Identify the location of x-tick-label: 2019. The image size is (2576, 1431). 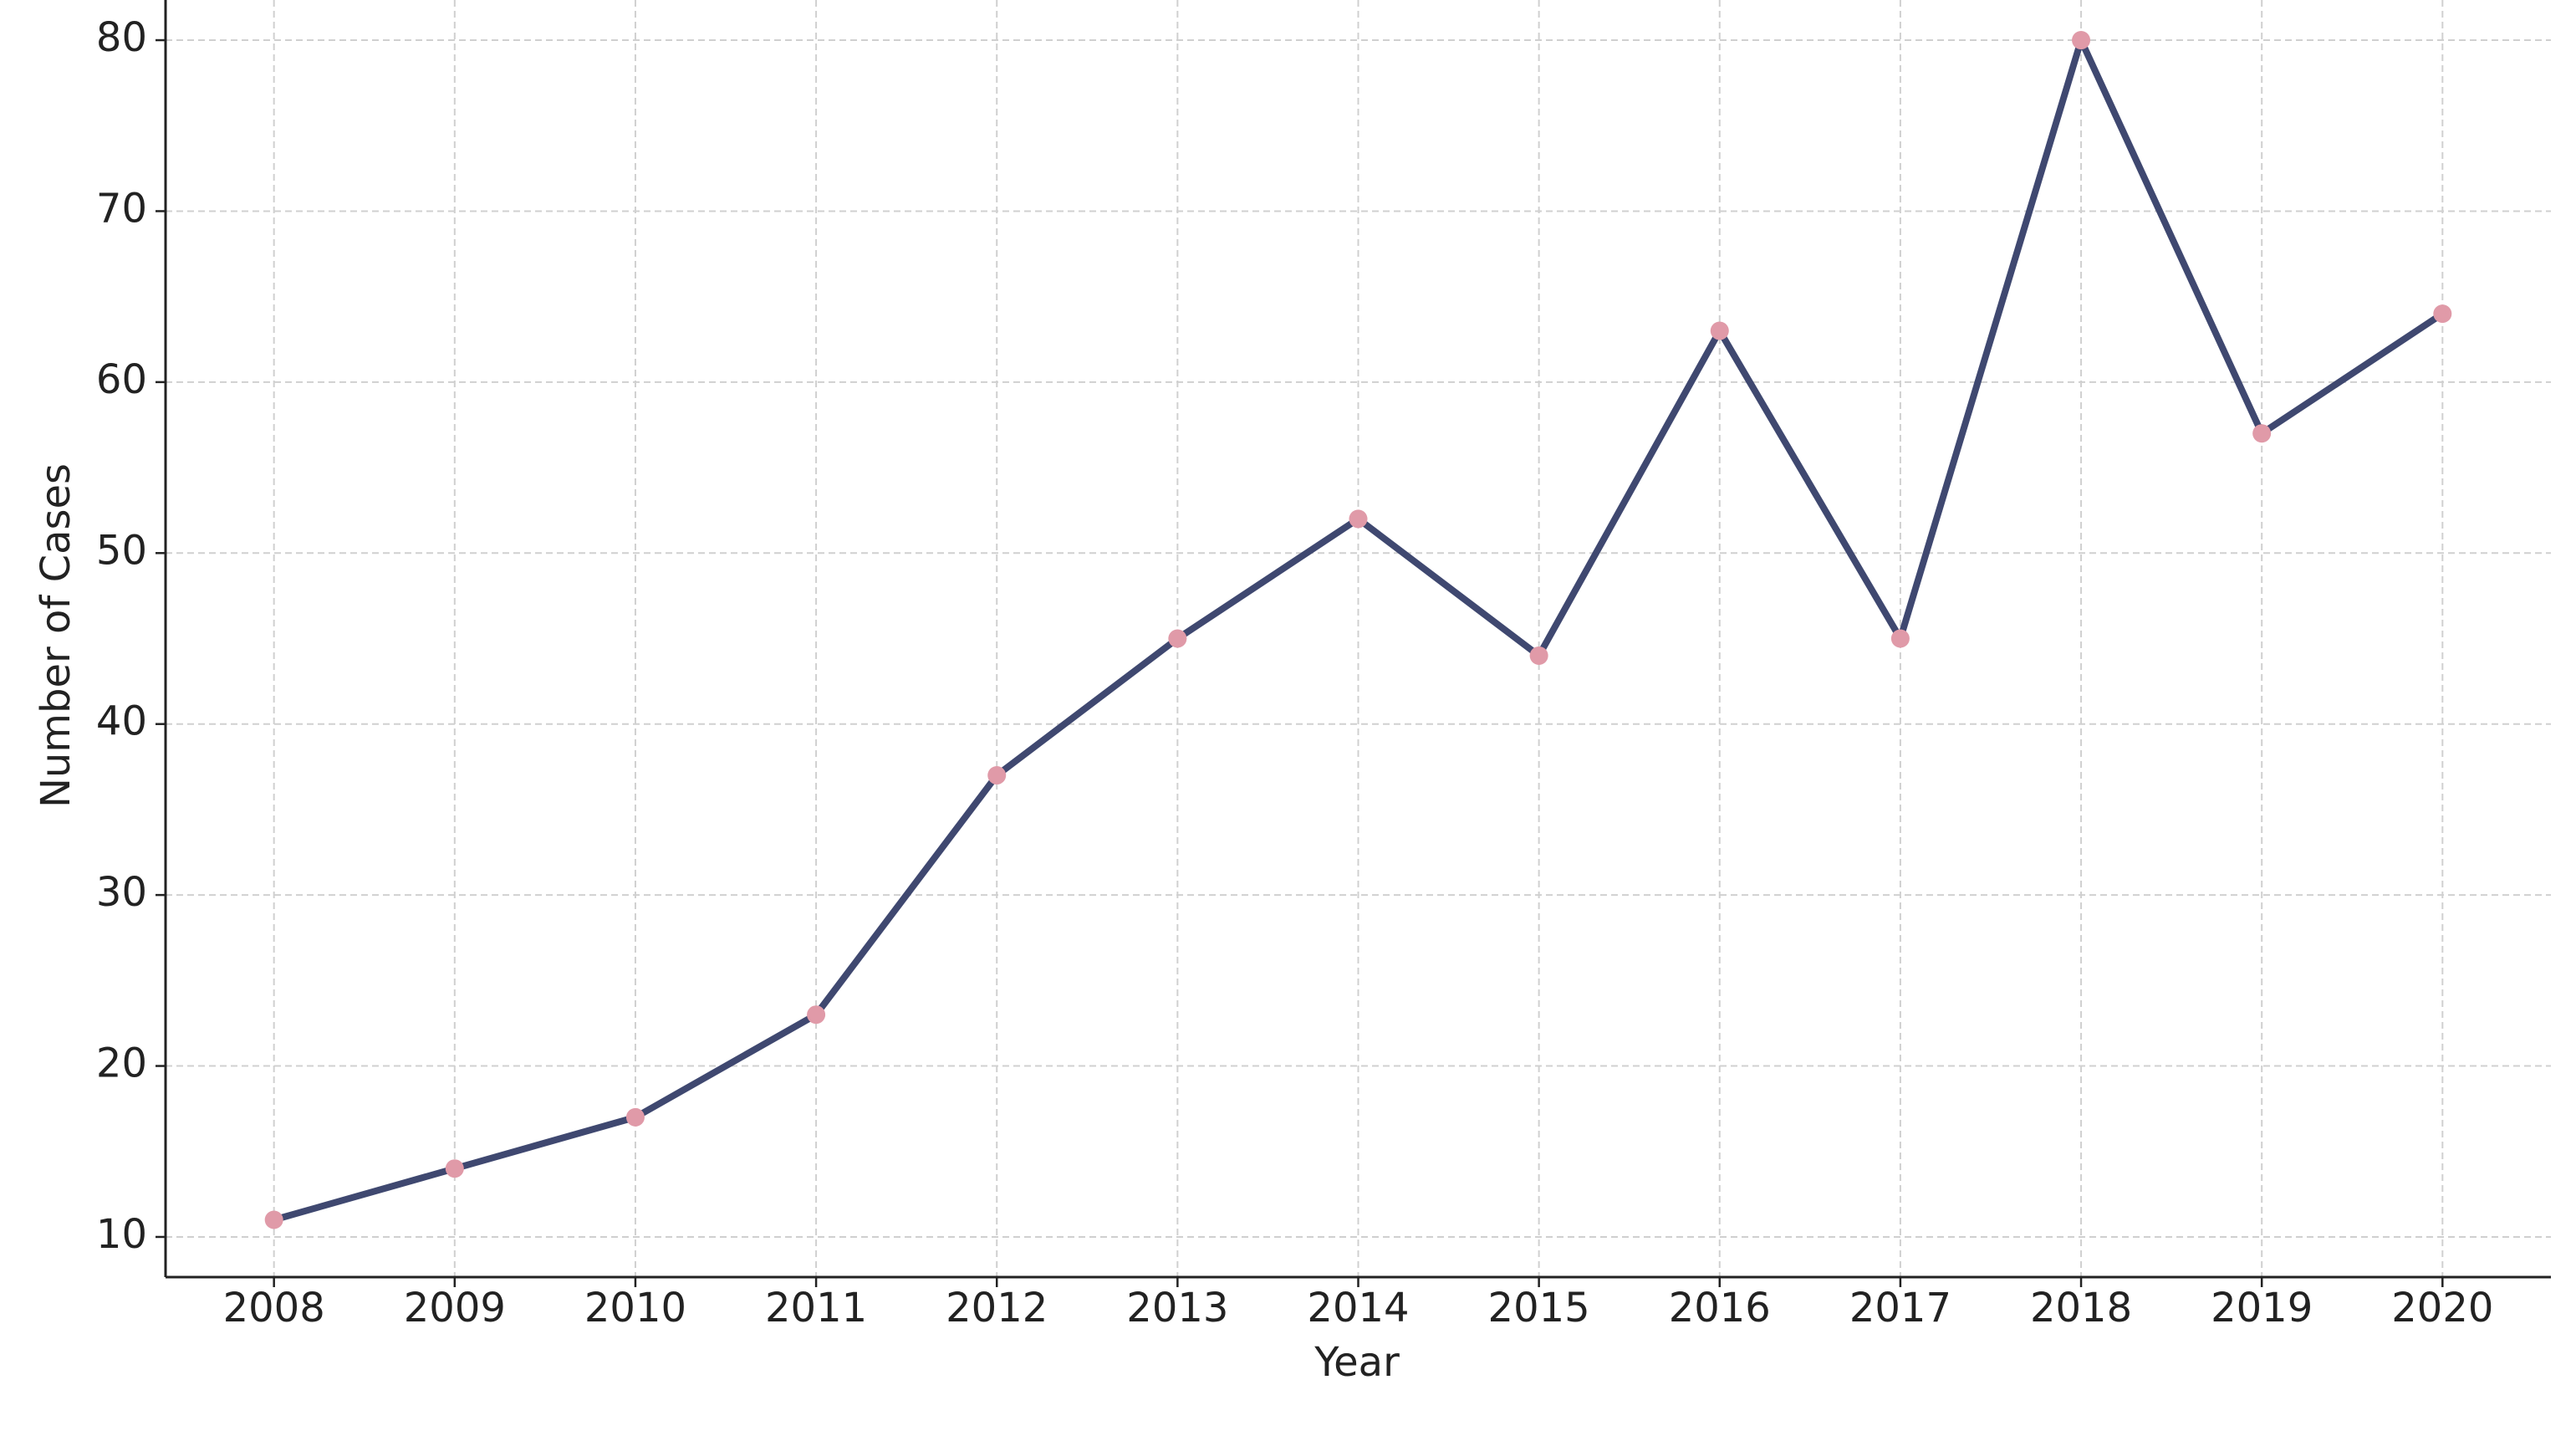
(2262, 1308).